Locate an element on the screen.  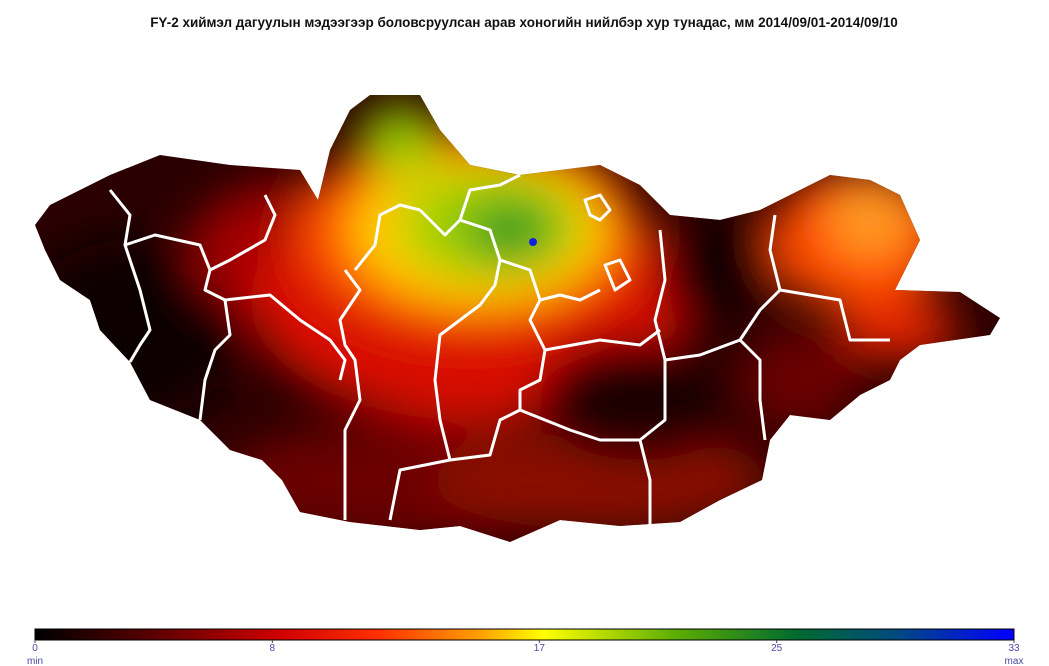
colorbar-tick-label: 8 is located at coordinates (273, 648).